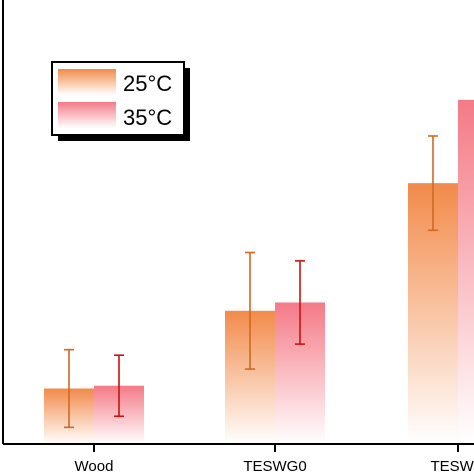 Image resolution: width=474 pixels, height=474 pixels. I want to click on x-tick-label-1: TESWG0, so click(274, 466).